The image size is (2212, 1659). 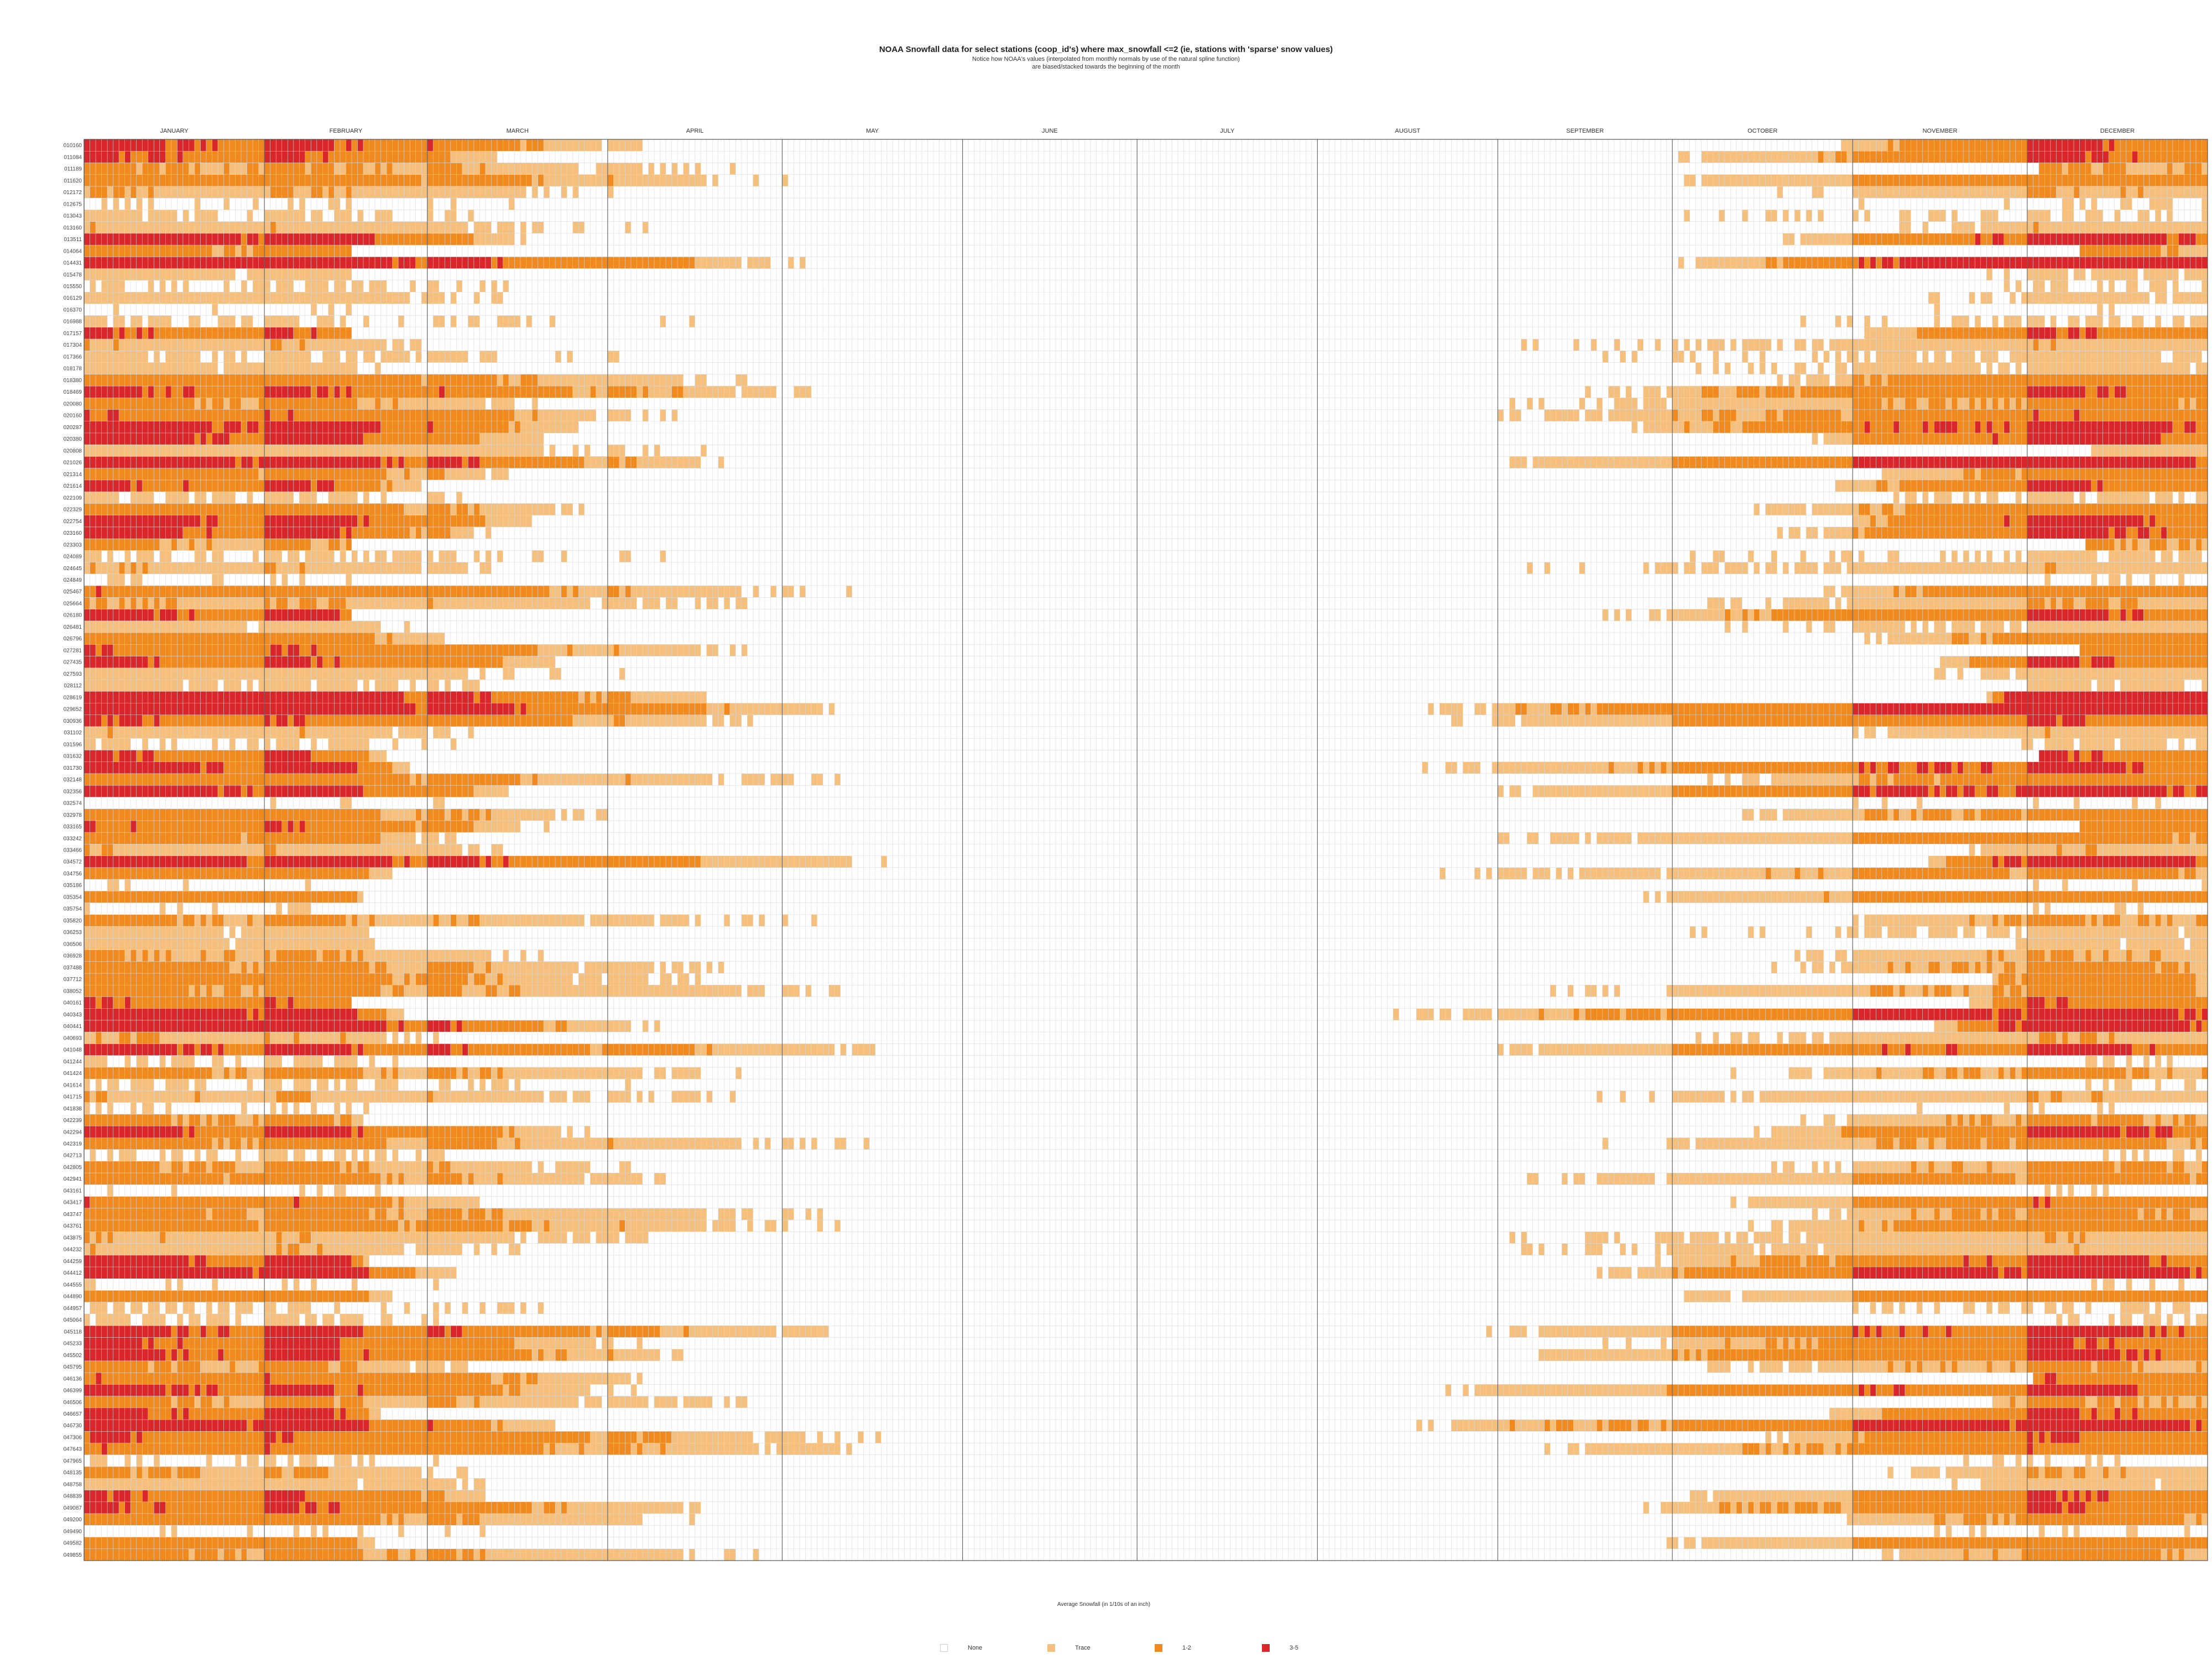 What do you see at coordinates (73, 721) in the screenshot?
I see `station-label: 030936` at bounding box center [73, 721].